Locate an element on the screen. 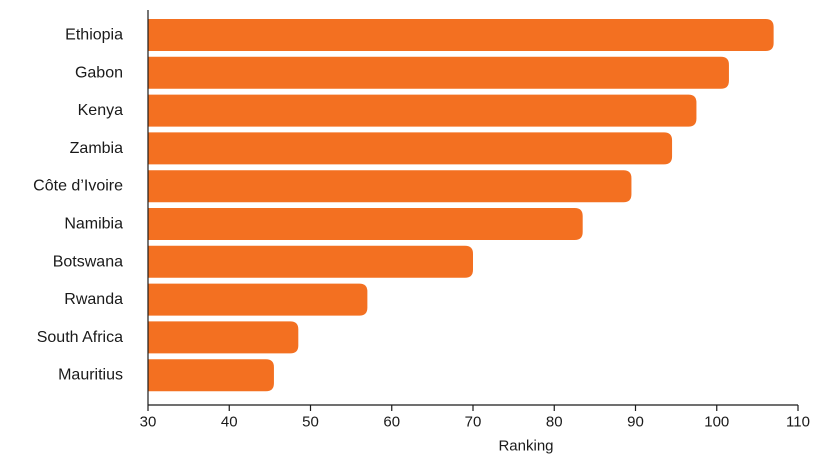  bar-kenya is located at coordinates (422, 110).